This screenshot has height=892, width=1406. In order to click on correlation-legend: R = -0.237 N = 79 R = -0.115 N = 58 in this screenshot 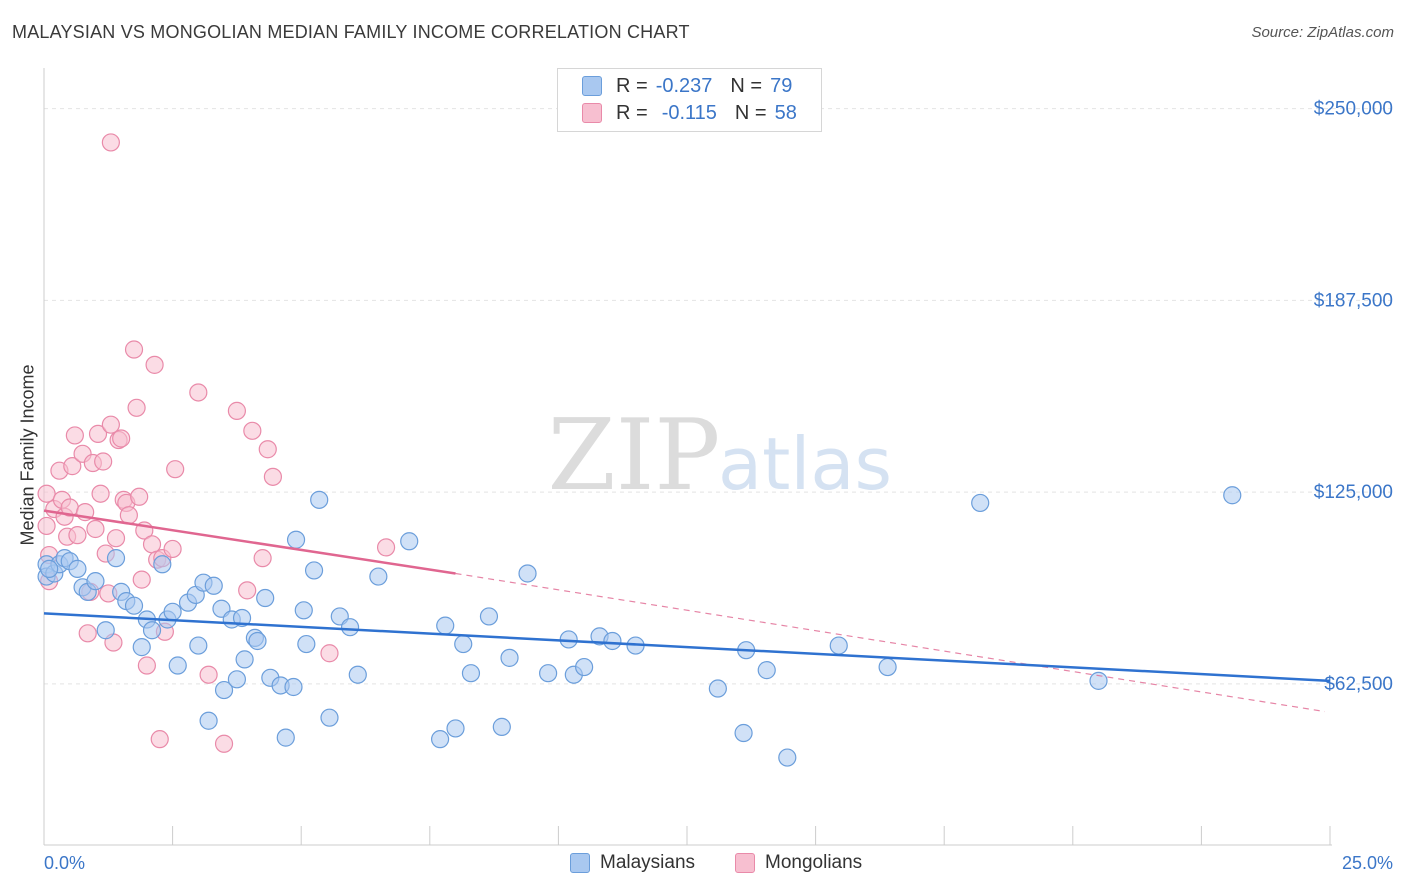, I will do `click(689, 100)`.